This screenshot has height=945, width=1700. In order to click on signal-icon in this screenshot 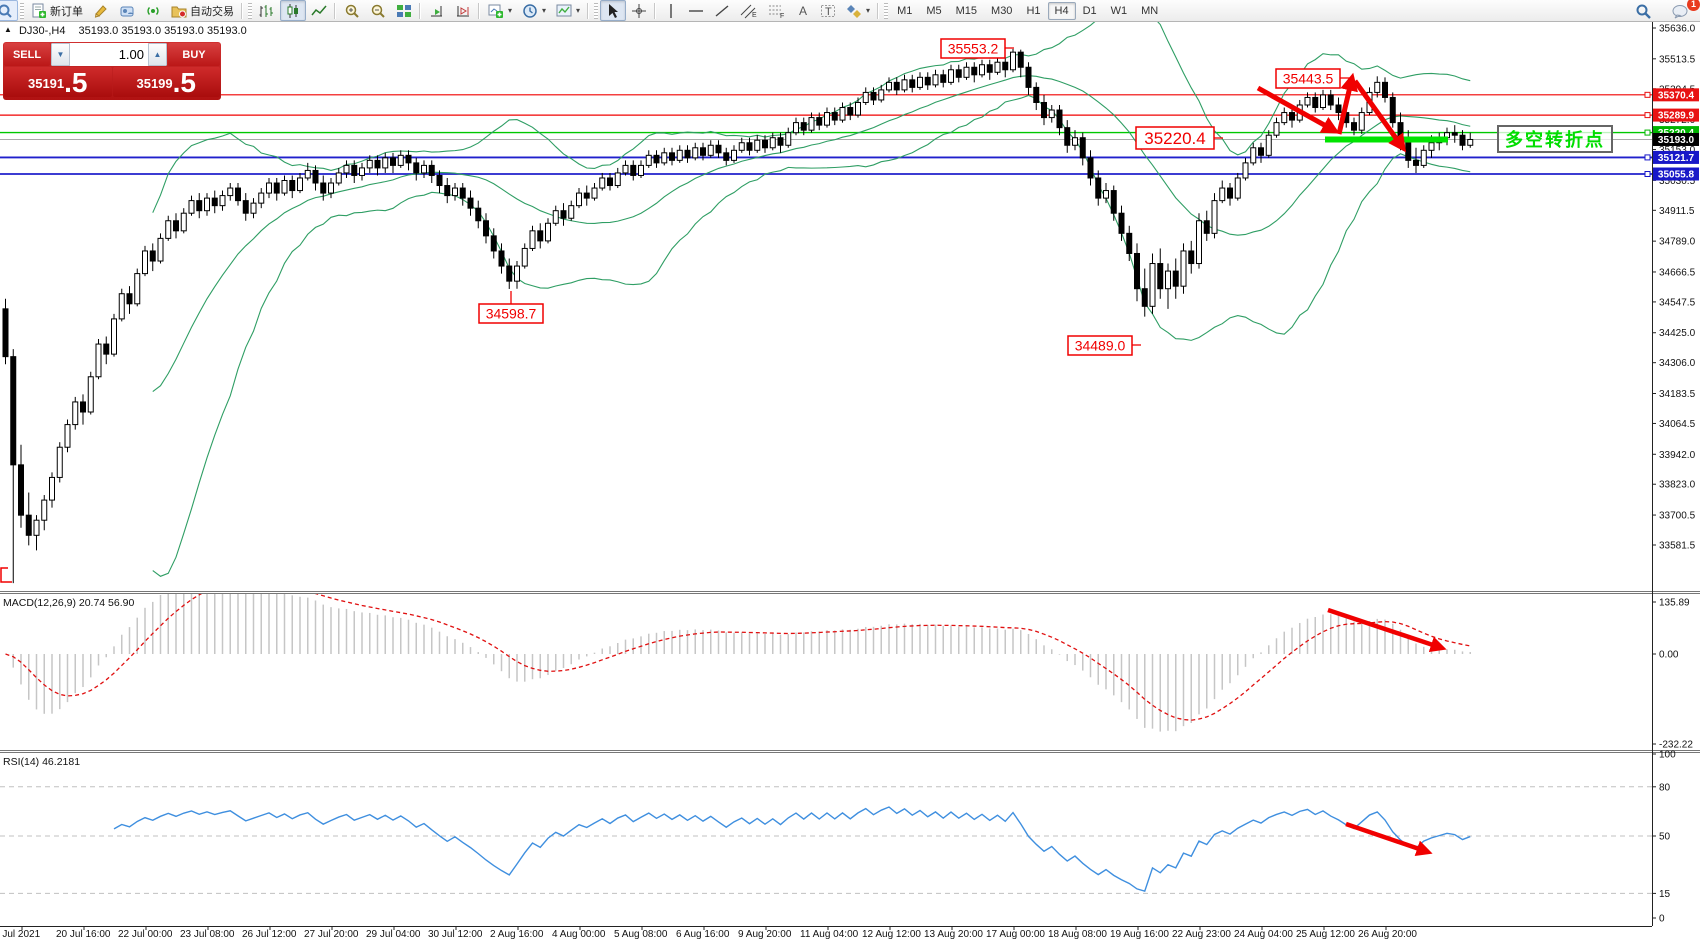, I will do `click(153, 10)`.